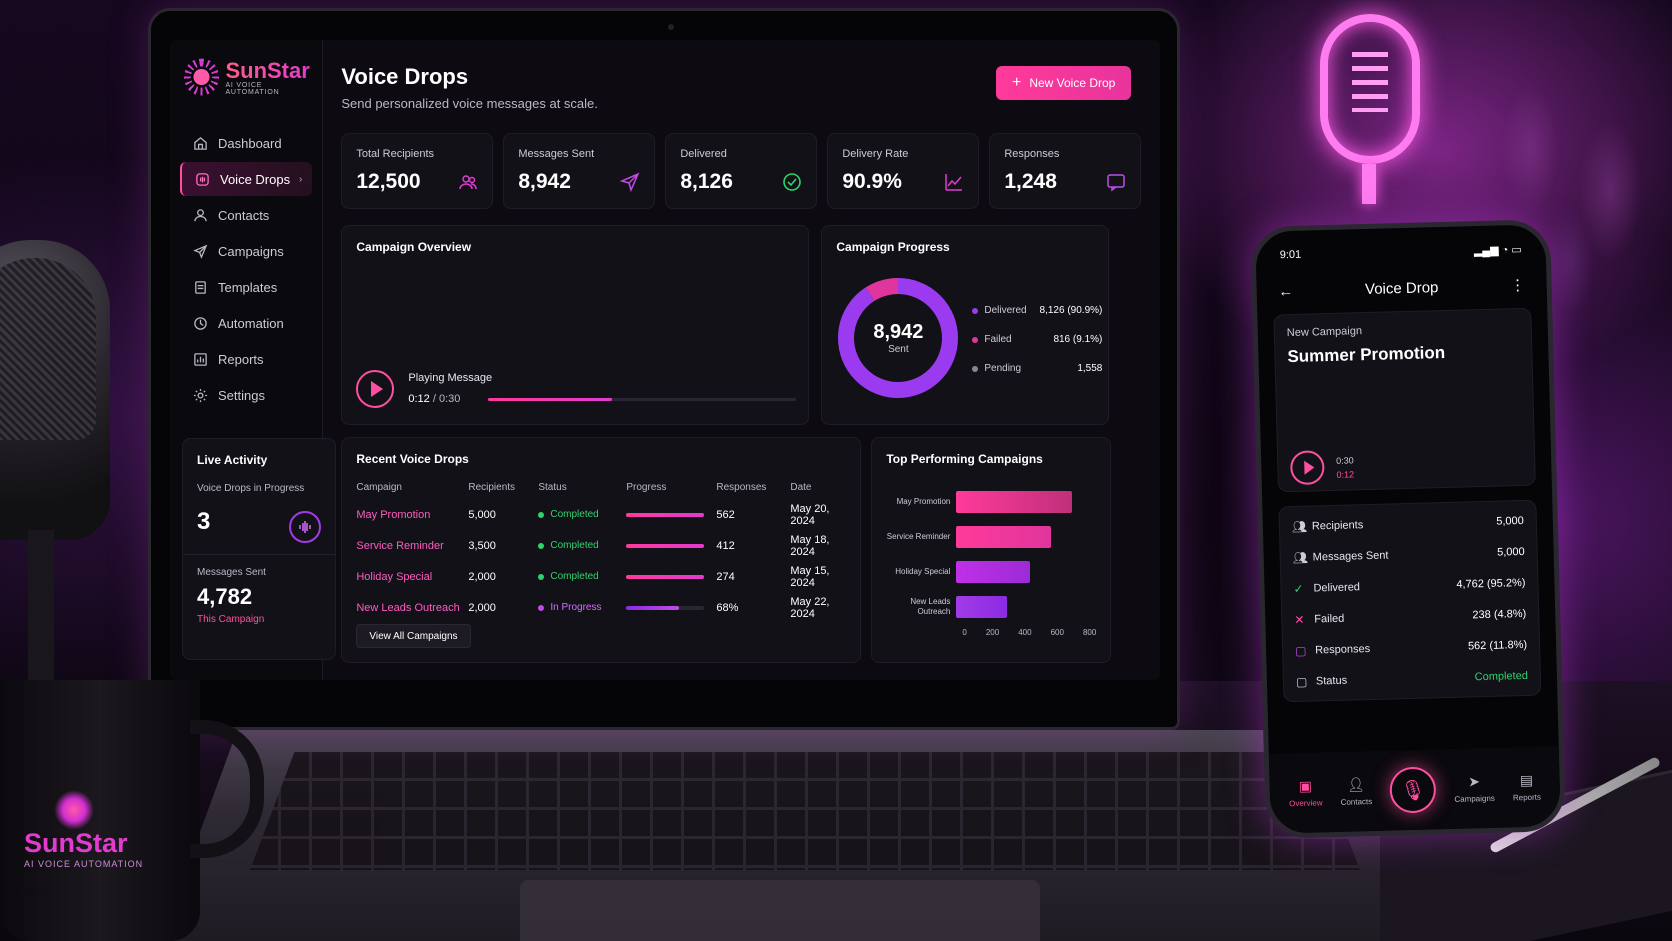  I want to click on sidebar-item-contacts: Contacts, so click(246, 215).